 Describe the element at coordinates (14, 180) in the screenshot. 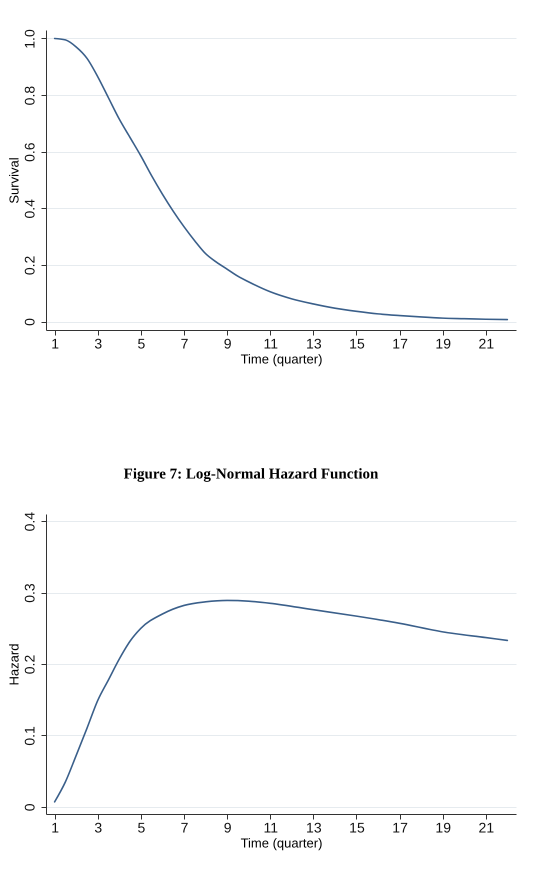

I see `y-axis-title: Survival` at that location.